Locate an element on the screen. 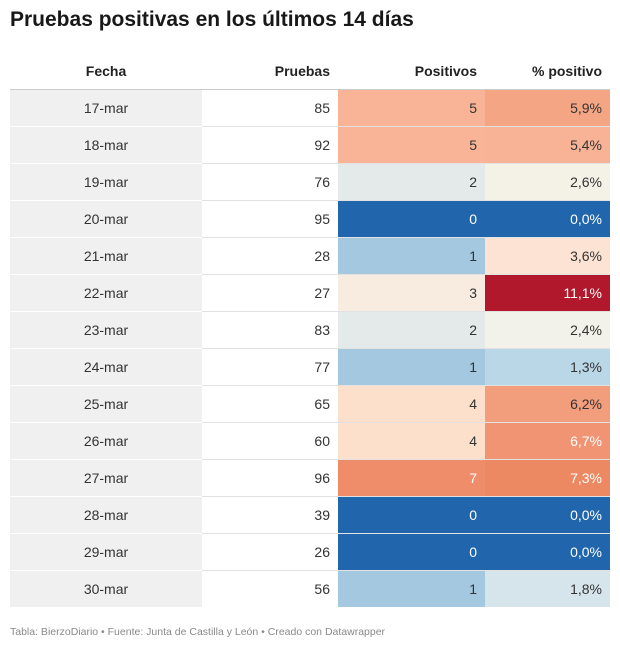 The width and height of the screenshot is (620, 649). cell-pct-positivo: 6,2% is located at coordinates (547, 404).